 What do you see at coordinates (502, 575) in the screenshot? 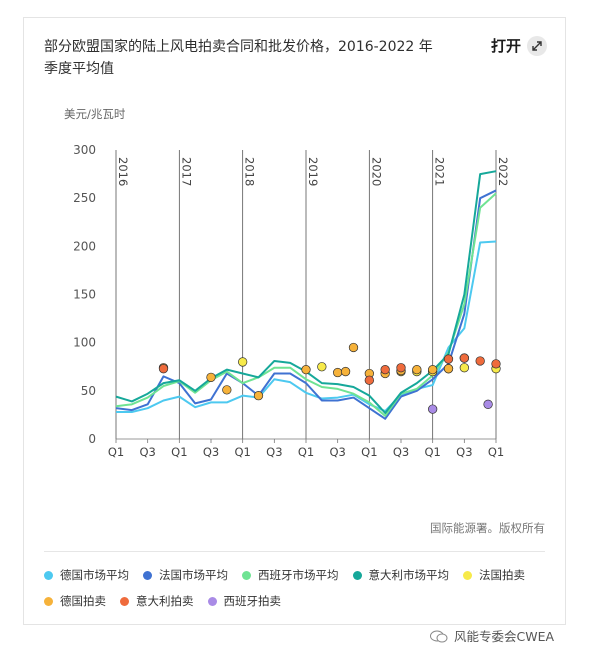
I see `legend-label: 法国拍卖` at bounding box center [502, 575].